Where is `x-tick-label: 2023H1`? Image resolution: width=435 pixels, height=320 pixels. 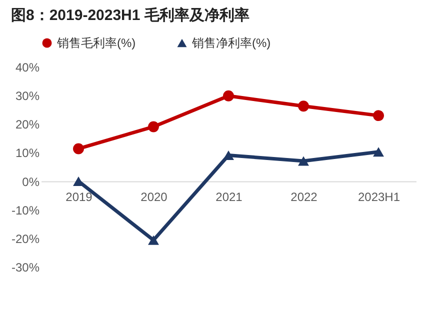
x-tick-label: 2023H1 is located at coordinates (379, 197).